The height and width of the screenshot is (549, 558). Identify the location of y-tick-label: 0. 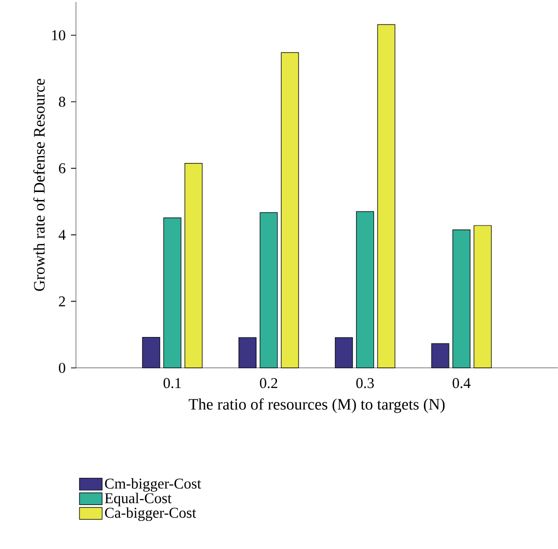
(62, 367).